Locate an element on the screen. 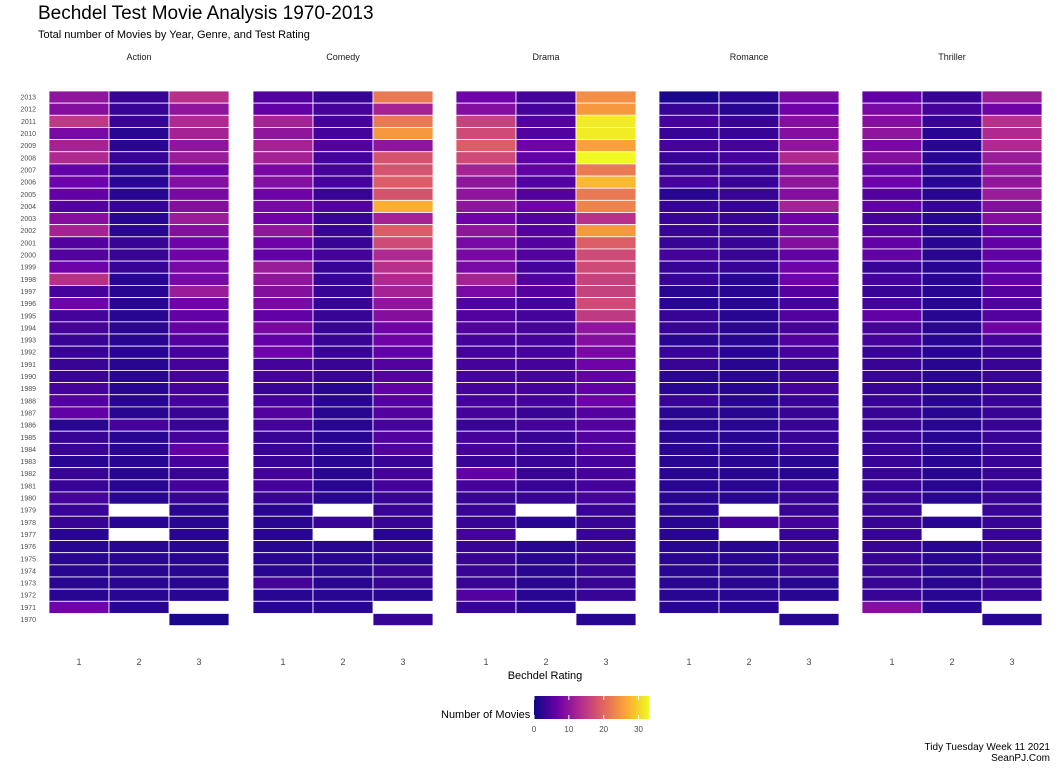 The width and height of the screenshot is (1056, 768). rating-tick-label: 2 is located at coordinates (748, 662).